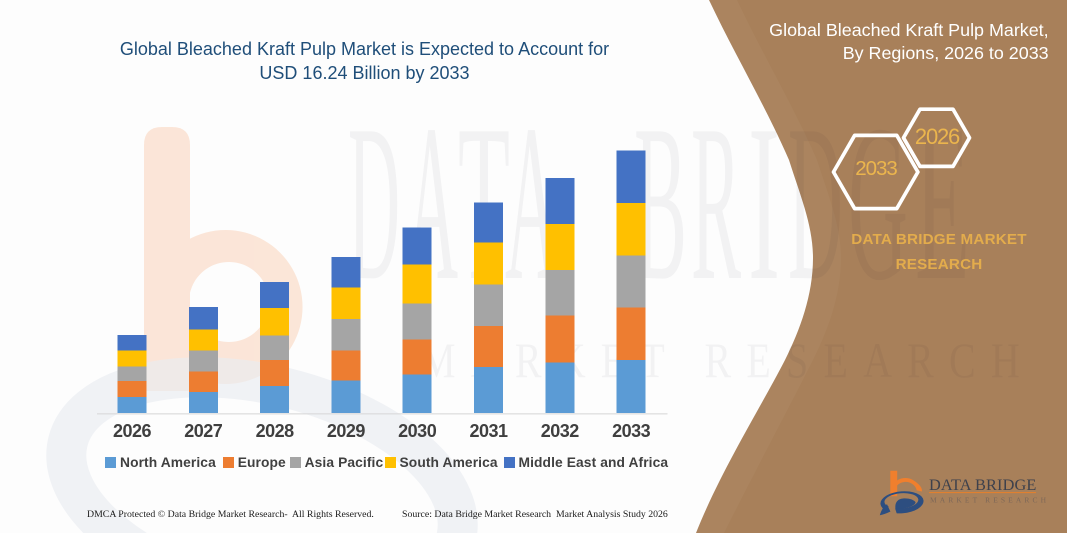 This screenshot has width=1067, height=533. What do you see at coordinates (878, 202) in the screenshot?
I see `svg-text: G` at bounding box center [878, 202].